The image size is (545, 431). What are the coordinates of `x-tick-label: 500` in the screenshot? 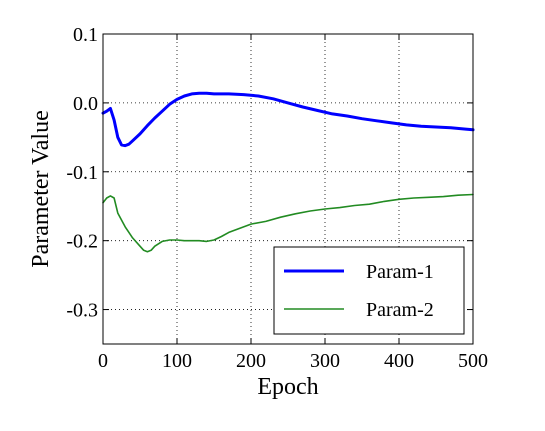 It's located at (473, 361).